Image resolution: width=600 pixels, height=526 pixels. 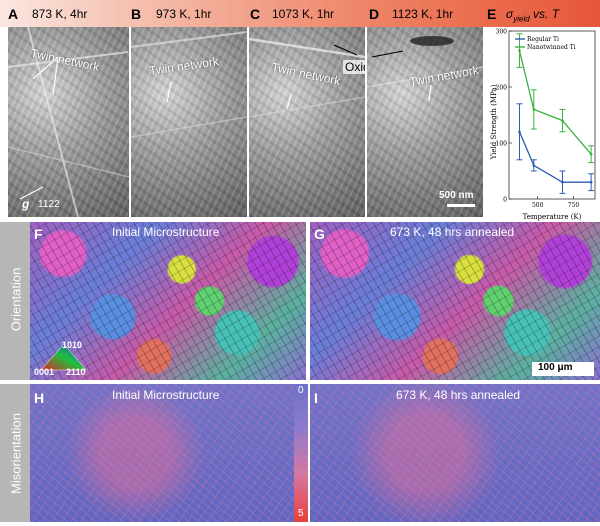 What do you see at coordinates (574, 205) in the screenshot?
I see `x-tick-label-750: 750` at bounding box center [574, 205].